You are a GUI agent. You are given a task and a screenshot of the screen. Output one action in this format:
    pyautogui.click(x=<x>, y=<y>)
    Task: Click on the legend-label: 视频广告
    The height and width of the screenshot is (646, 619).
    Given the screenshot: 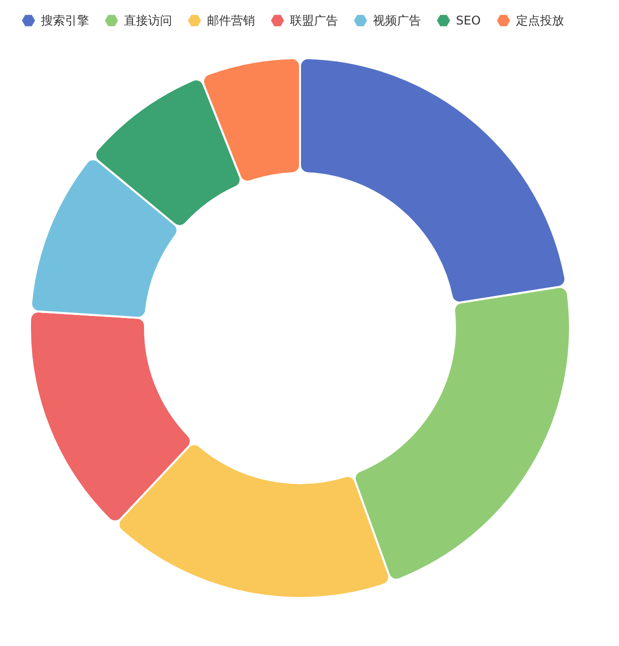 What is the action you would take?
    pyautogui.click(x=397, y=21)
    